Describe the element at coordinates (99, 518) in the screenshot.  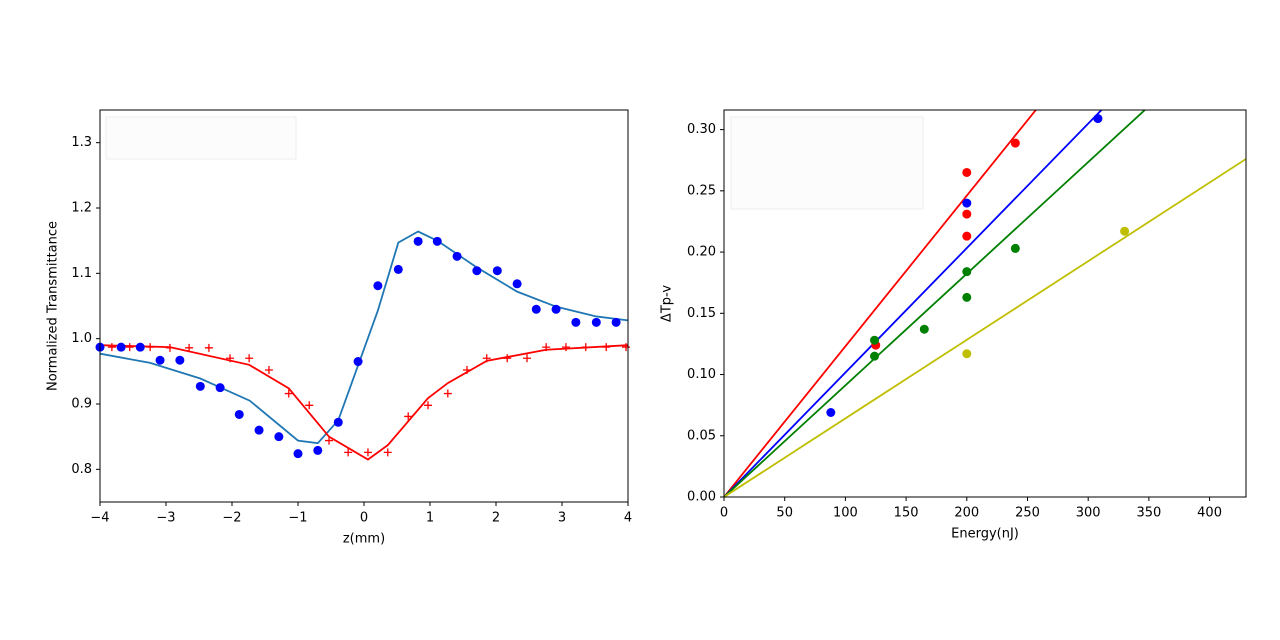
I see `x-tick-label: −4` at that location.